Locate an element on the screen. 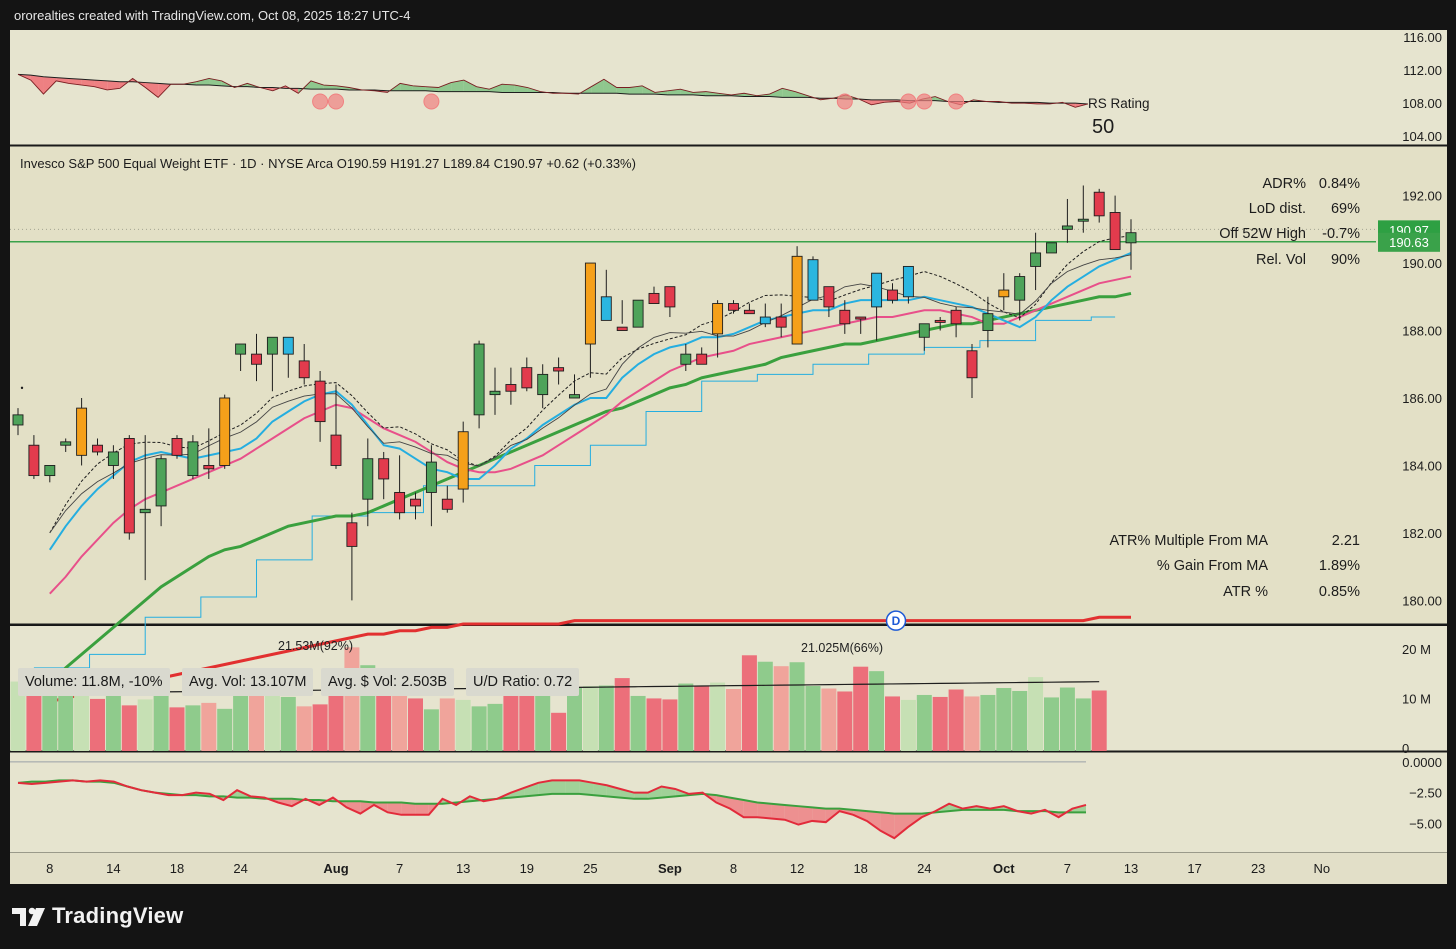 This screenshot has width=1456, height=949. tradingview-logo-text: TradingView is located at coordinates (118, 915).